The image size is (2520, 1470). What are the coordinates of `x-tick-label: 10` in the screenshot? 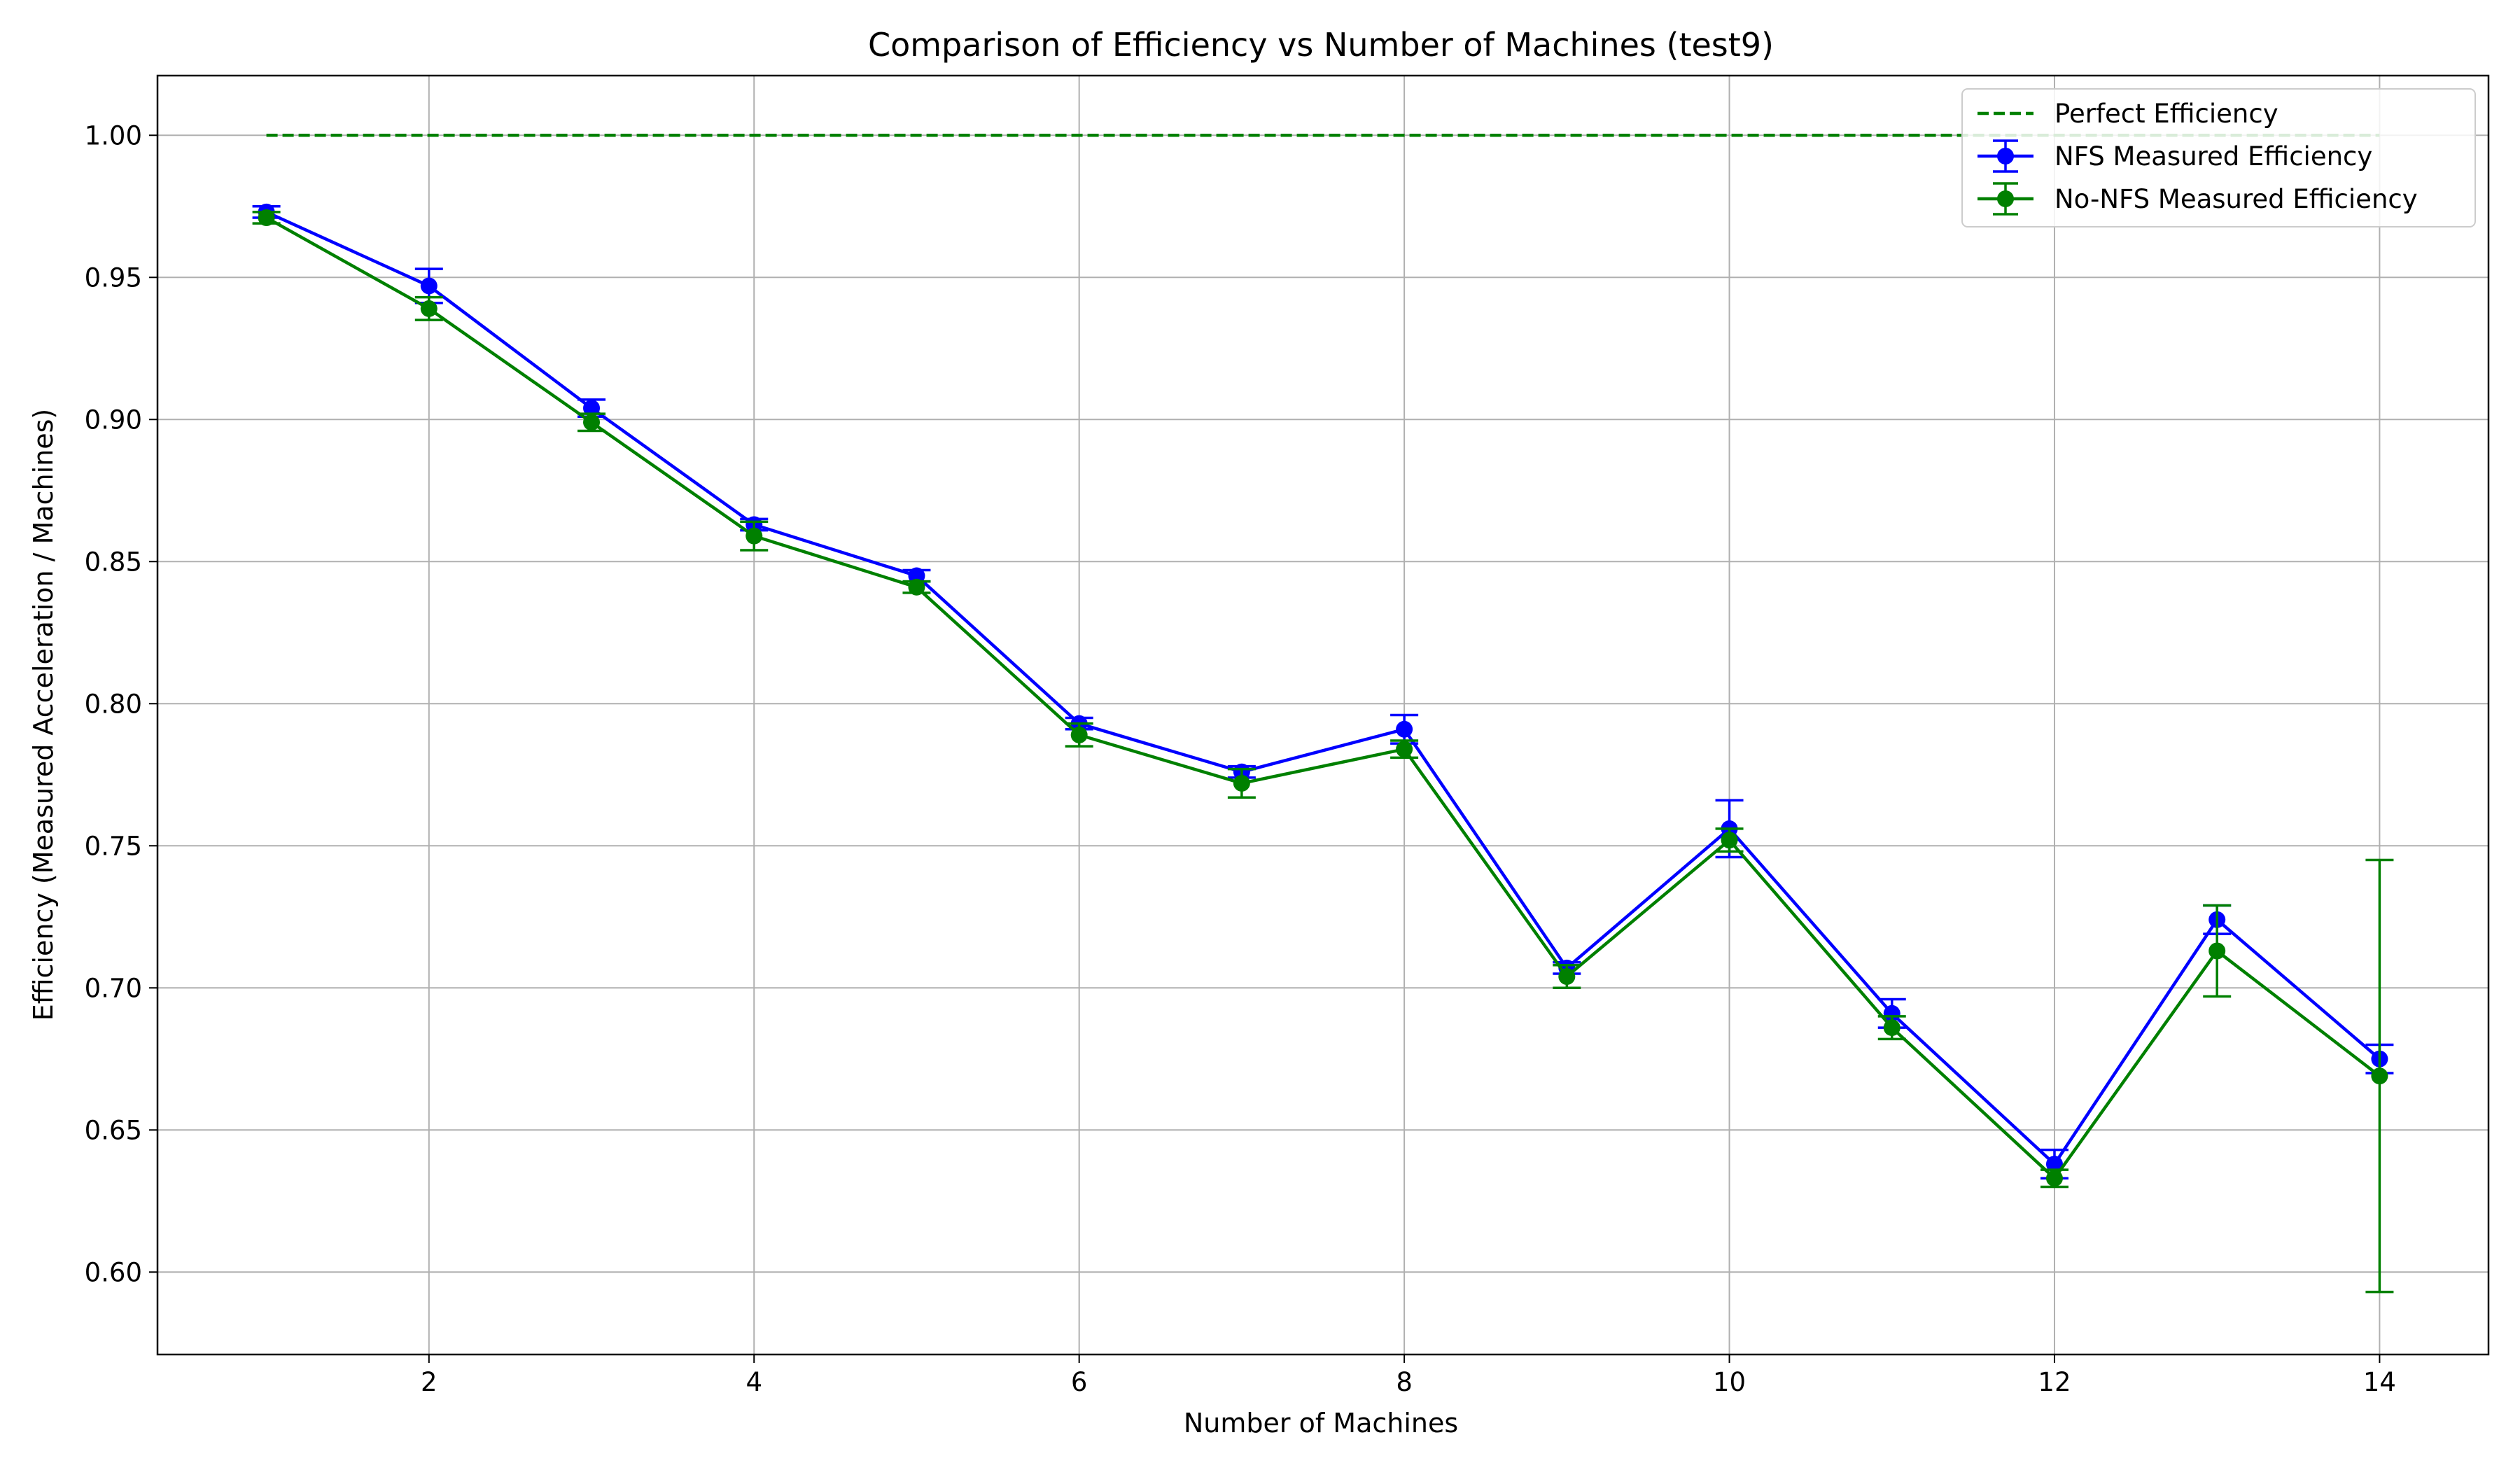 It's located at (1729, 1382).